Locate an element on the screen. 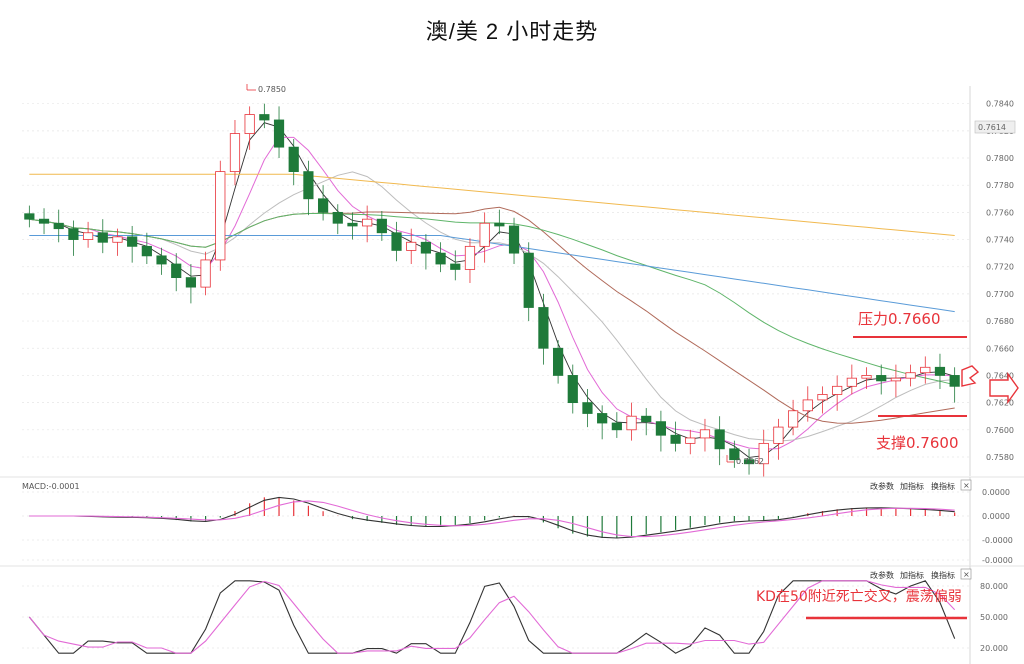 This screenshot has height=664, width=1024. high-marker-label: 0.7850 is located at coordinates (272, 89).